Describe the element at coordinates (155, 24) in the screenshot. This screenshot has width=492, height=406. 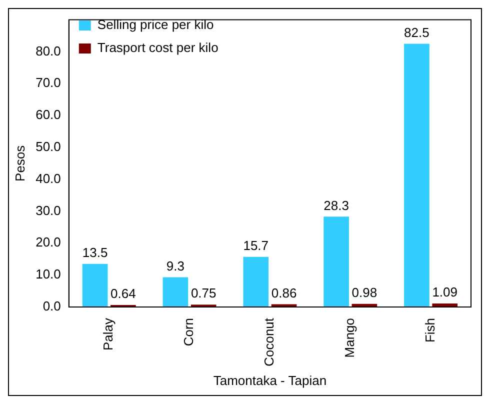
I see `legend-label: Selling price per kilo` at that location.